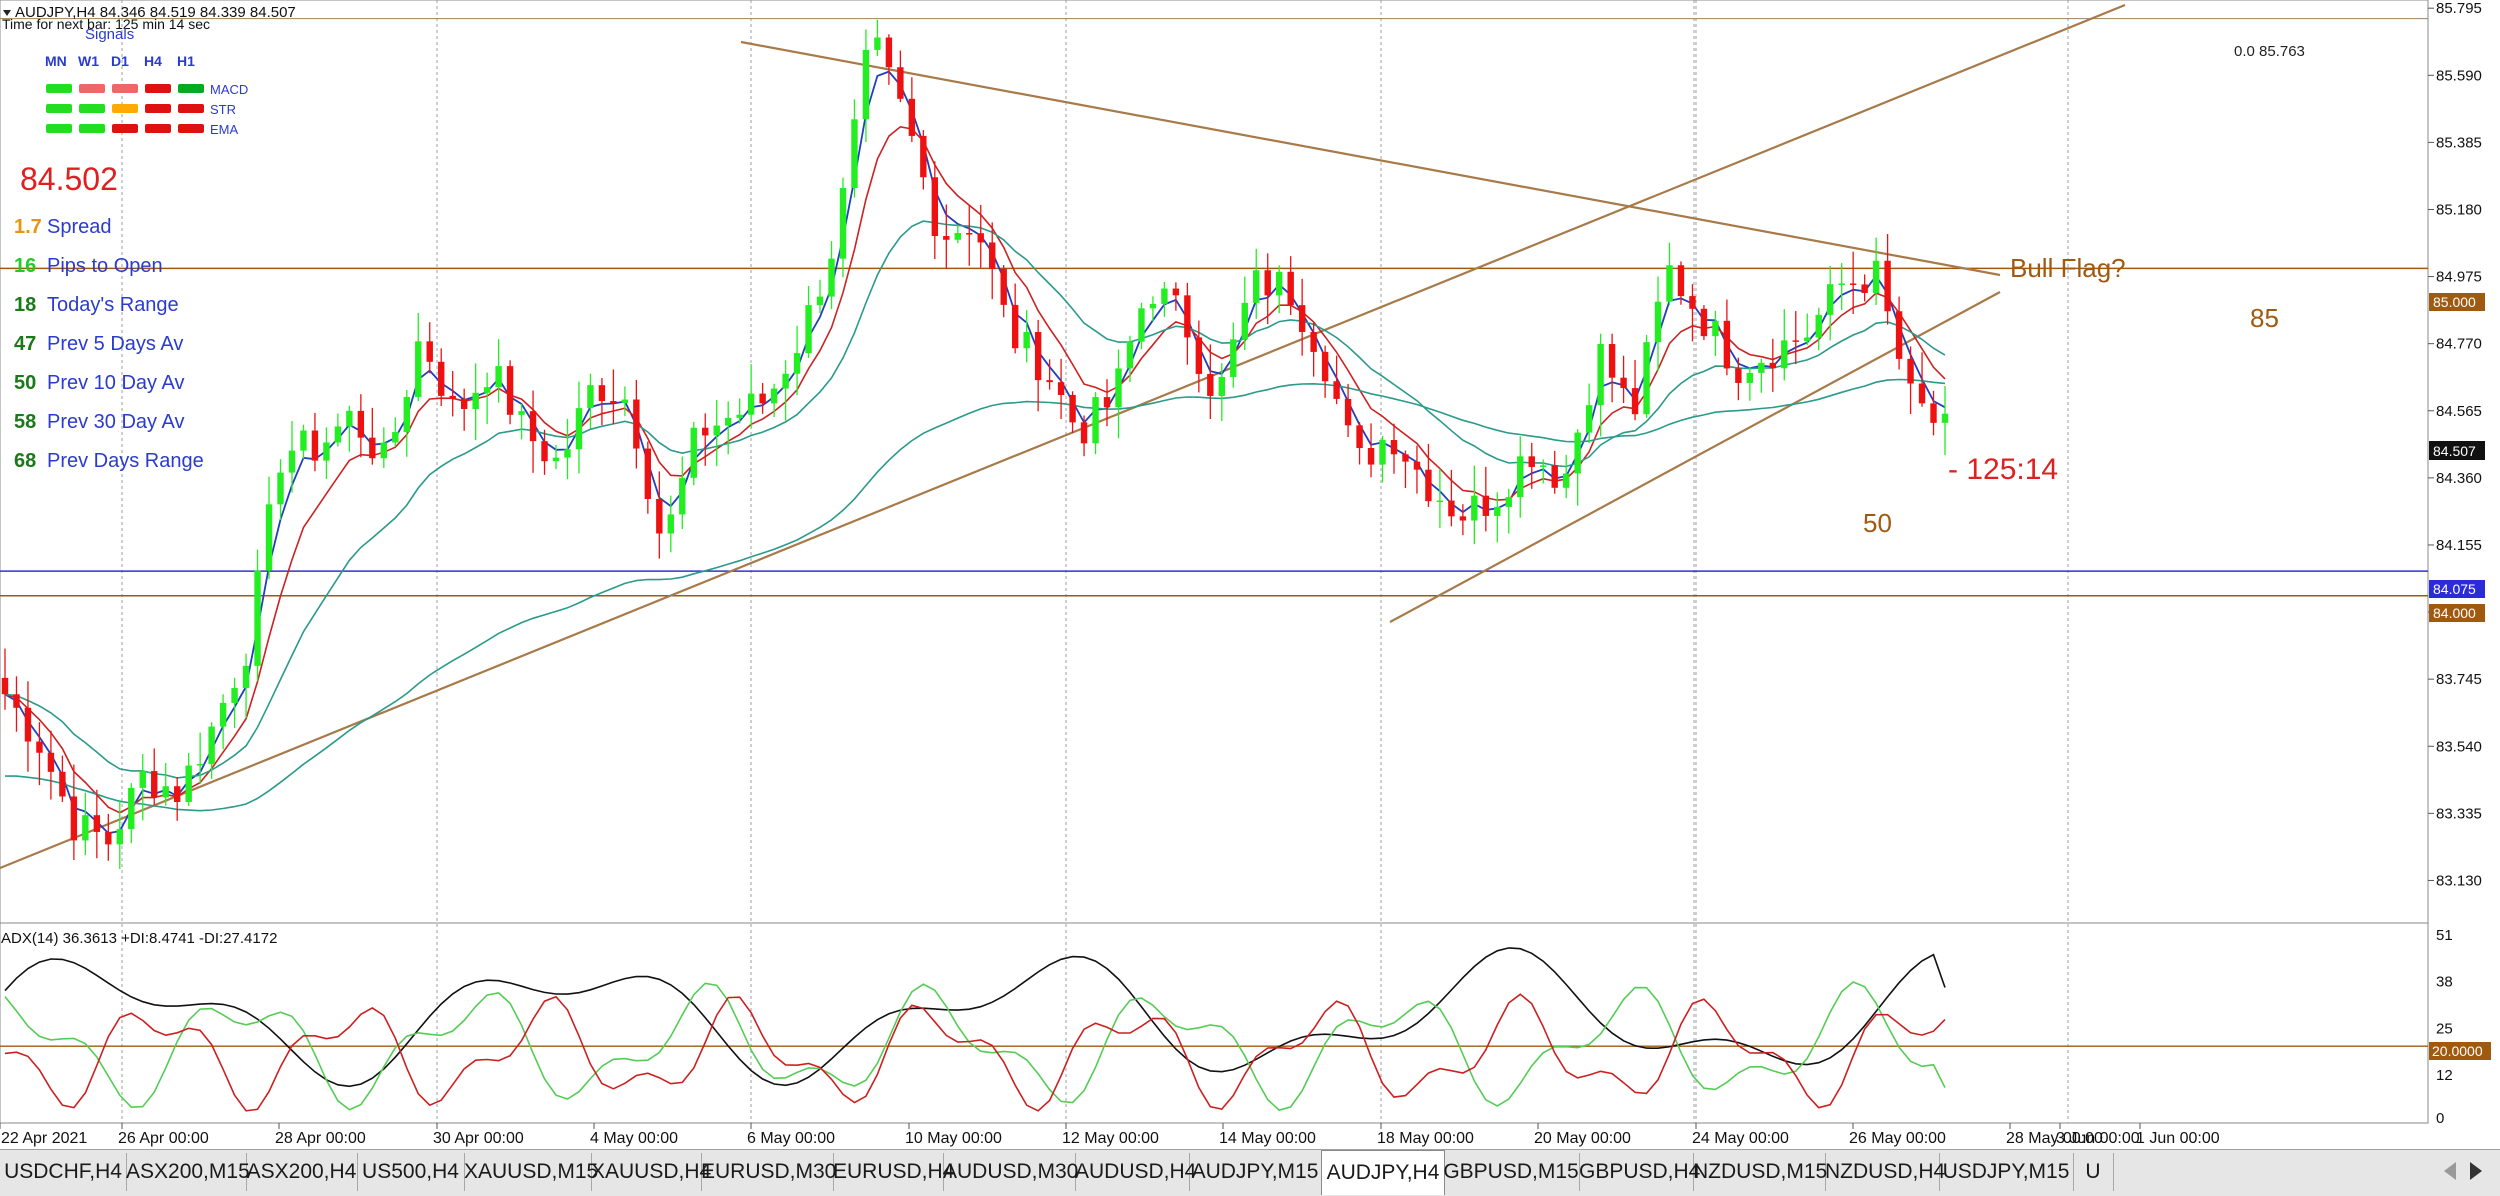 The image size is (2500, 1196). Describe the element at coordinates (1267, 1138) in the screenshot. I see `time-tick-label: 14 May 00:00` at that location.